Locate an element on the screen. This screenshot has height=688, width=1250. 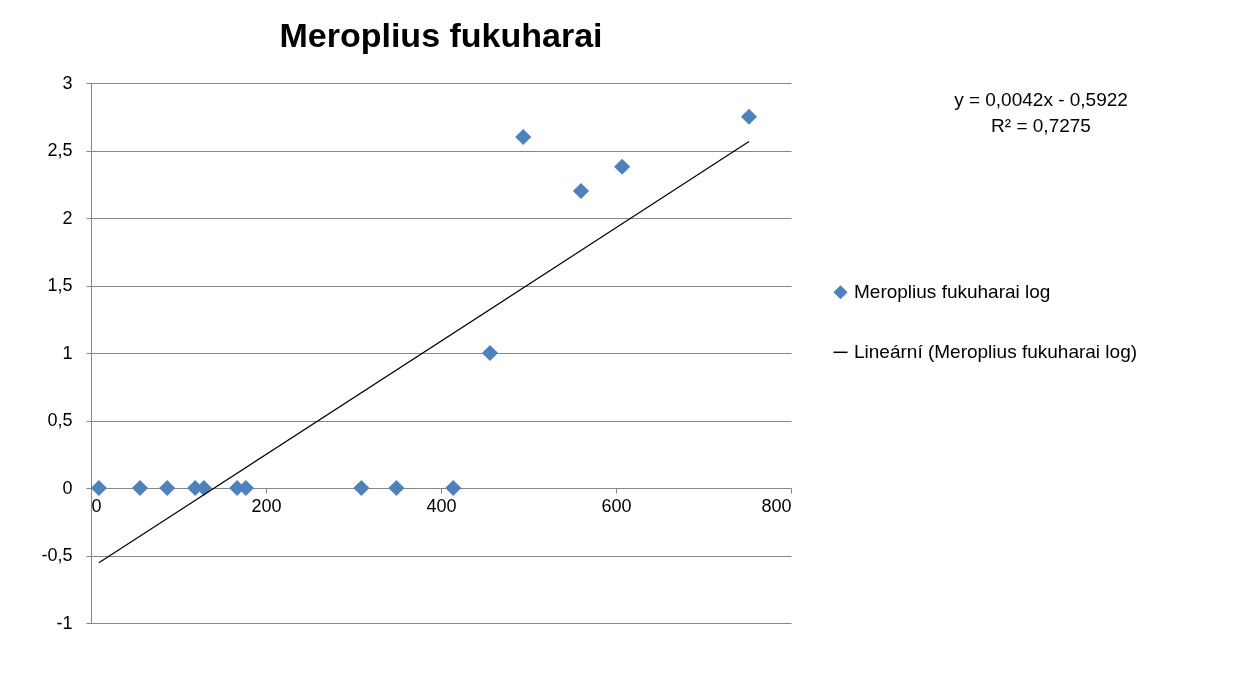
text: y = 0,0042x - 0,5922 is located at coordinates (1041, 99).